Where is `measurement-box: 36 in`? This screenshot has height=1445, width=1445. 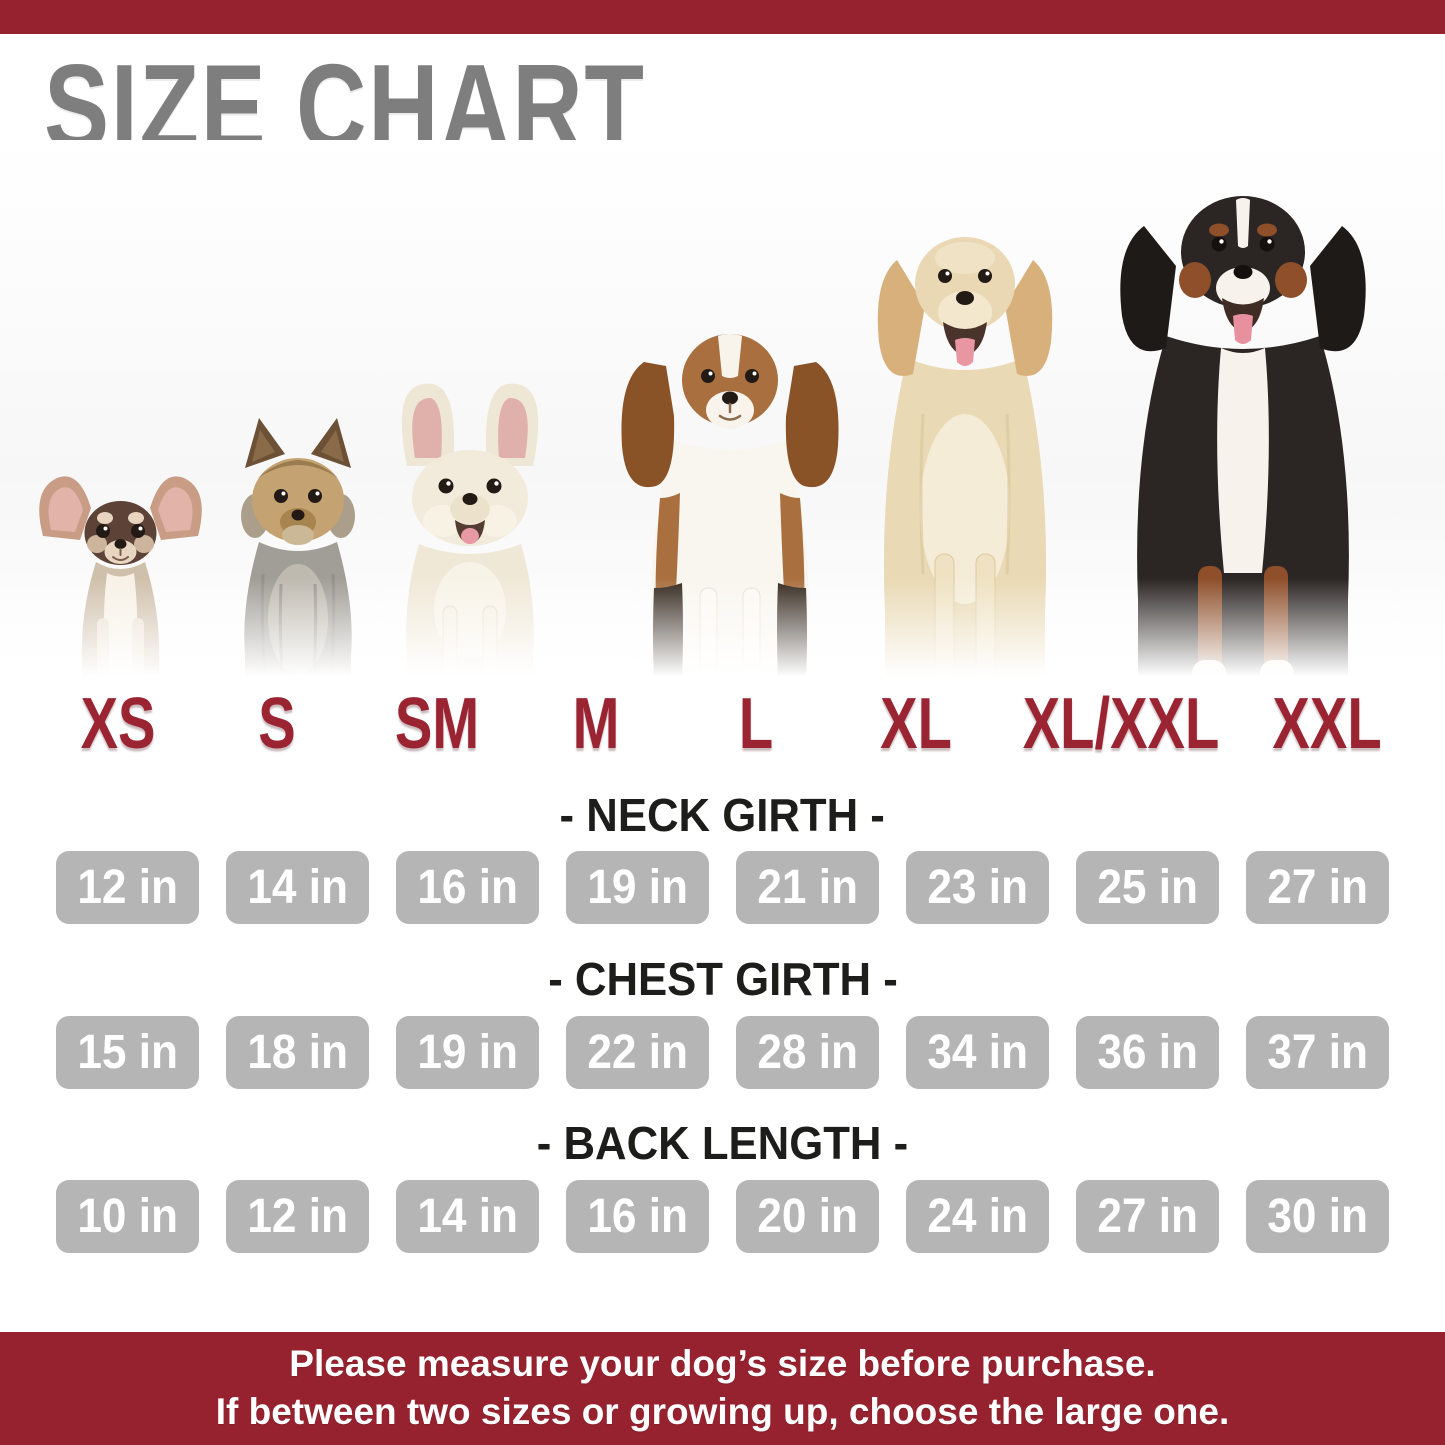
measurement-box: 36 in is located at coordinates (1147, 1052).